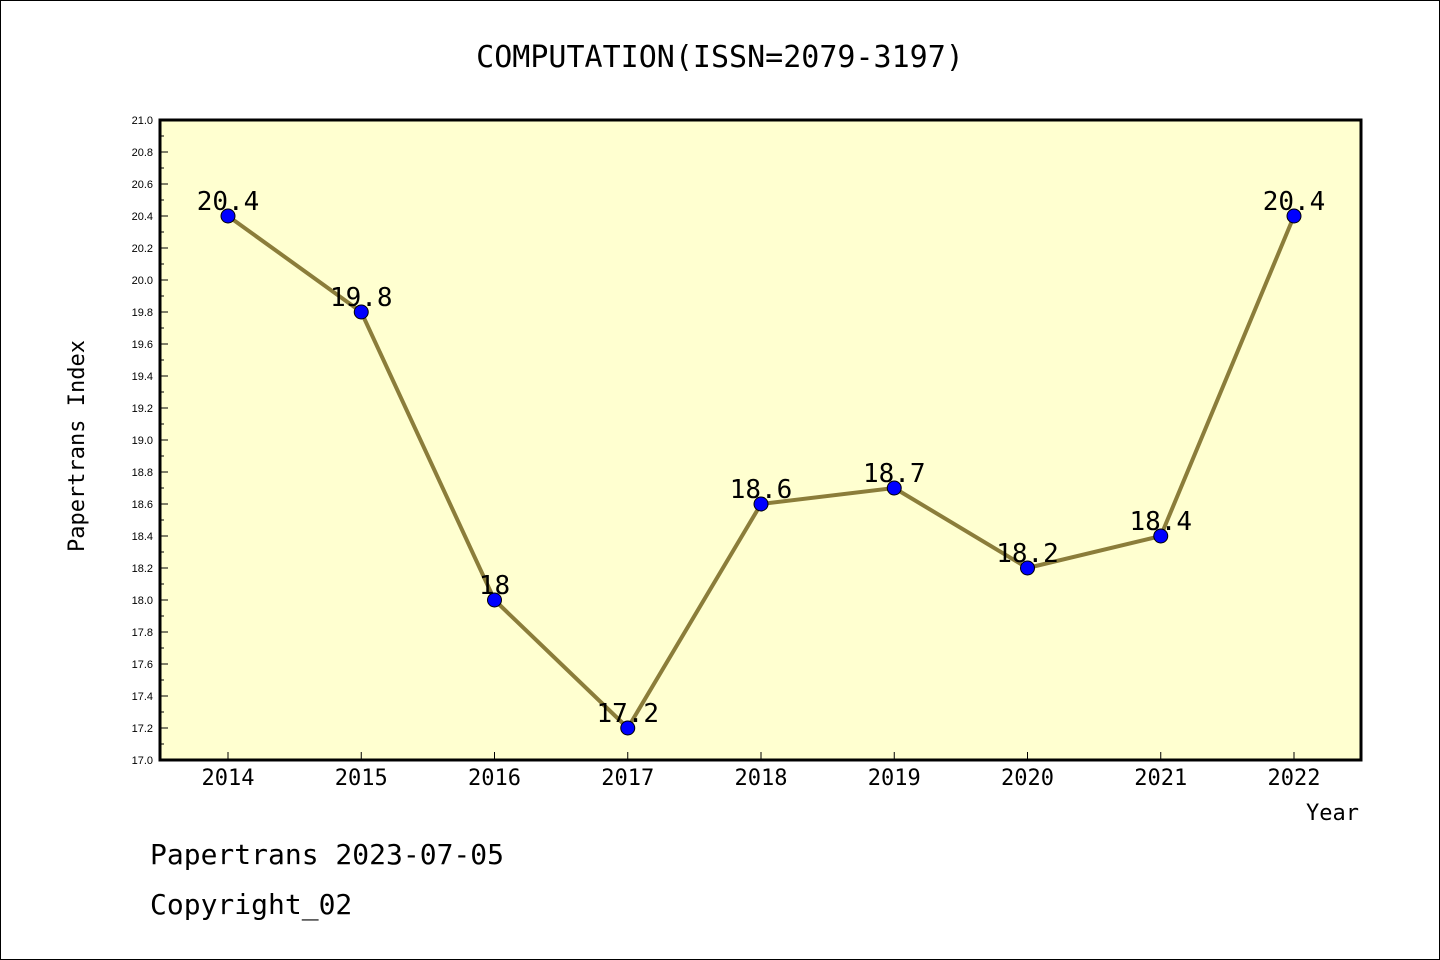 Image resolution: width=1440 pixels, height=960 pixels. What do you see at coordinates (142, 377) in the screenshot?
I see `y-tick-label: 19.4` at bounding box center [142, 377].